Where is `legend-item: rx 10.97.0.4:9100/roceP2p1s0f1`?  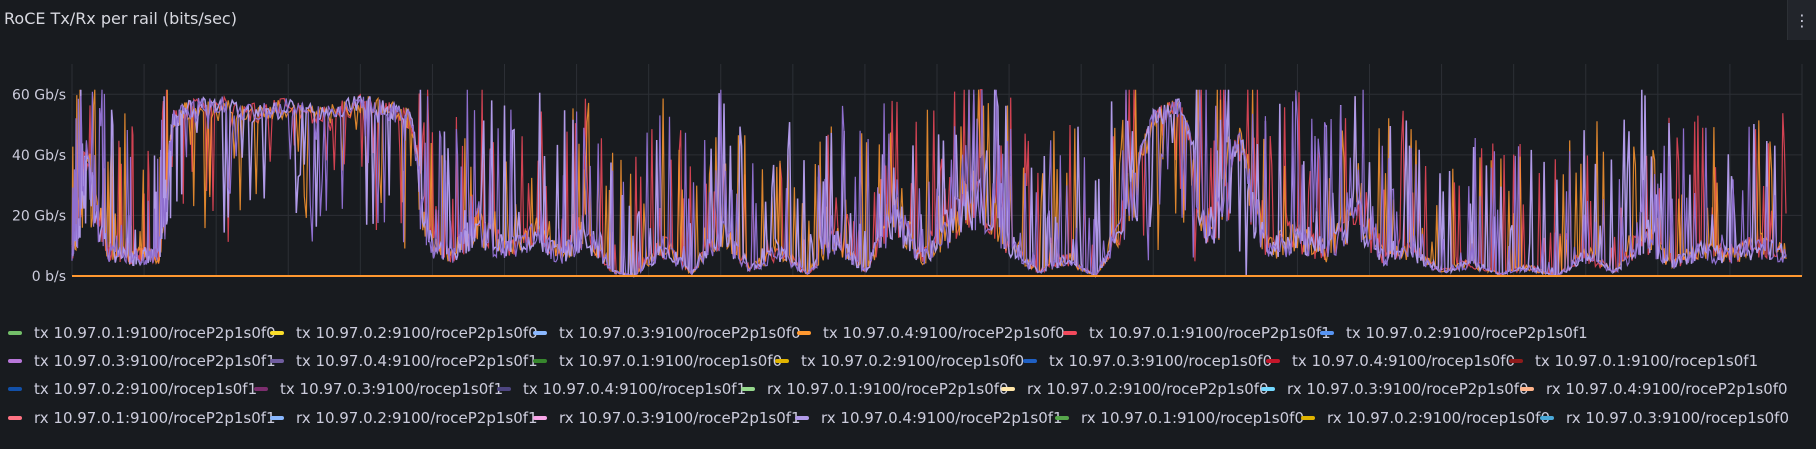
legend-item: rx 10.97.0.4:9100/roceP2p1s0f1 is located at coordinates (929, 418).